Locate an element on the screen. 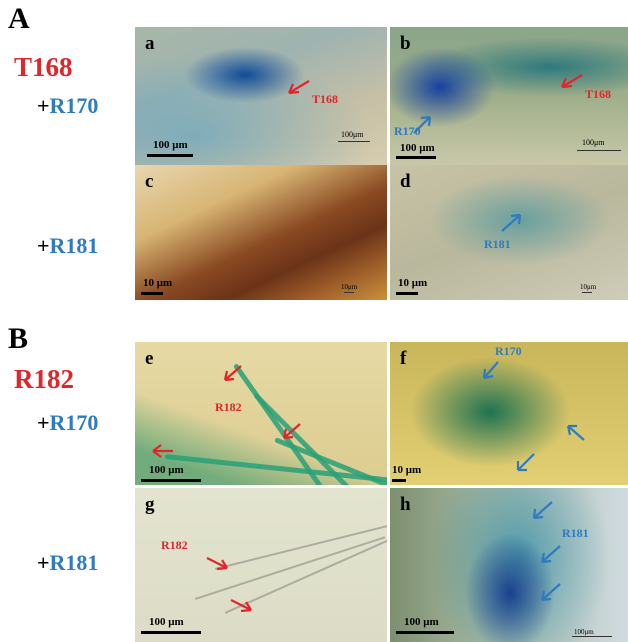 Image resolution: width=628 pixels, height=642 pixels. treatment-label-b2: +R181 is located at coordinates (67, 563).